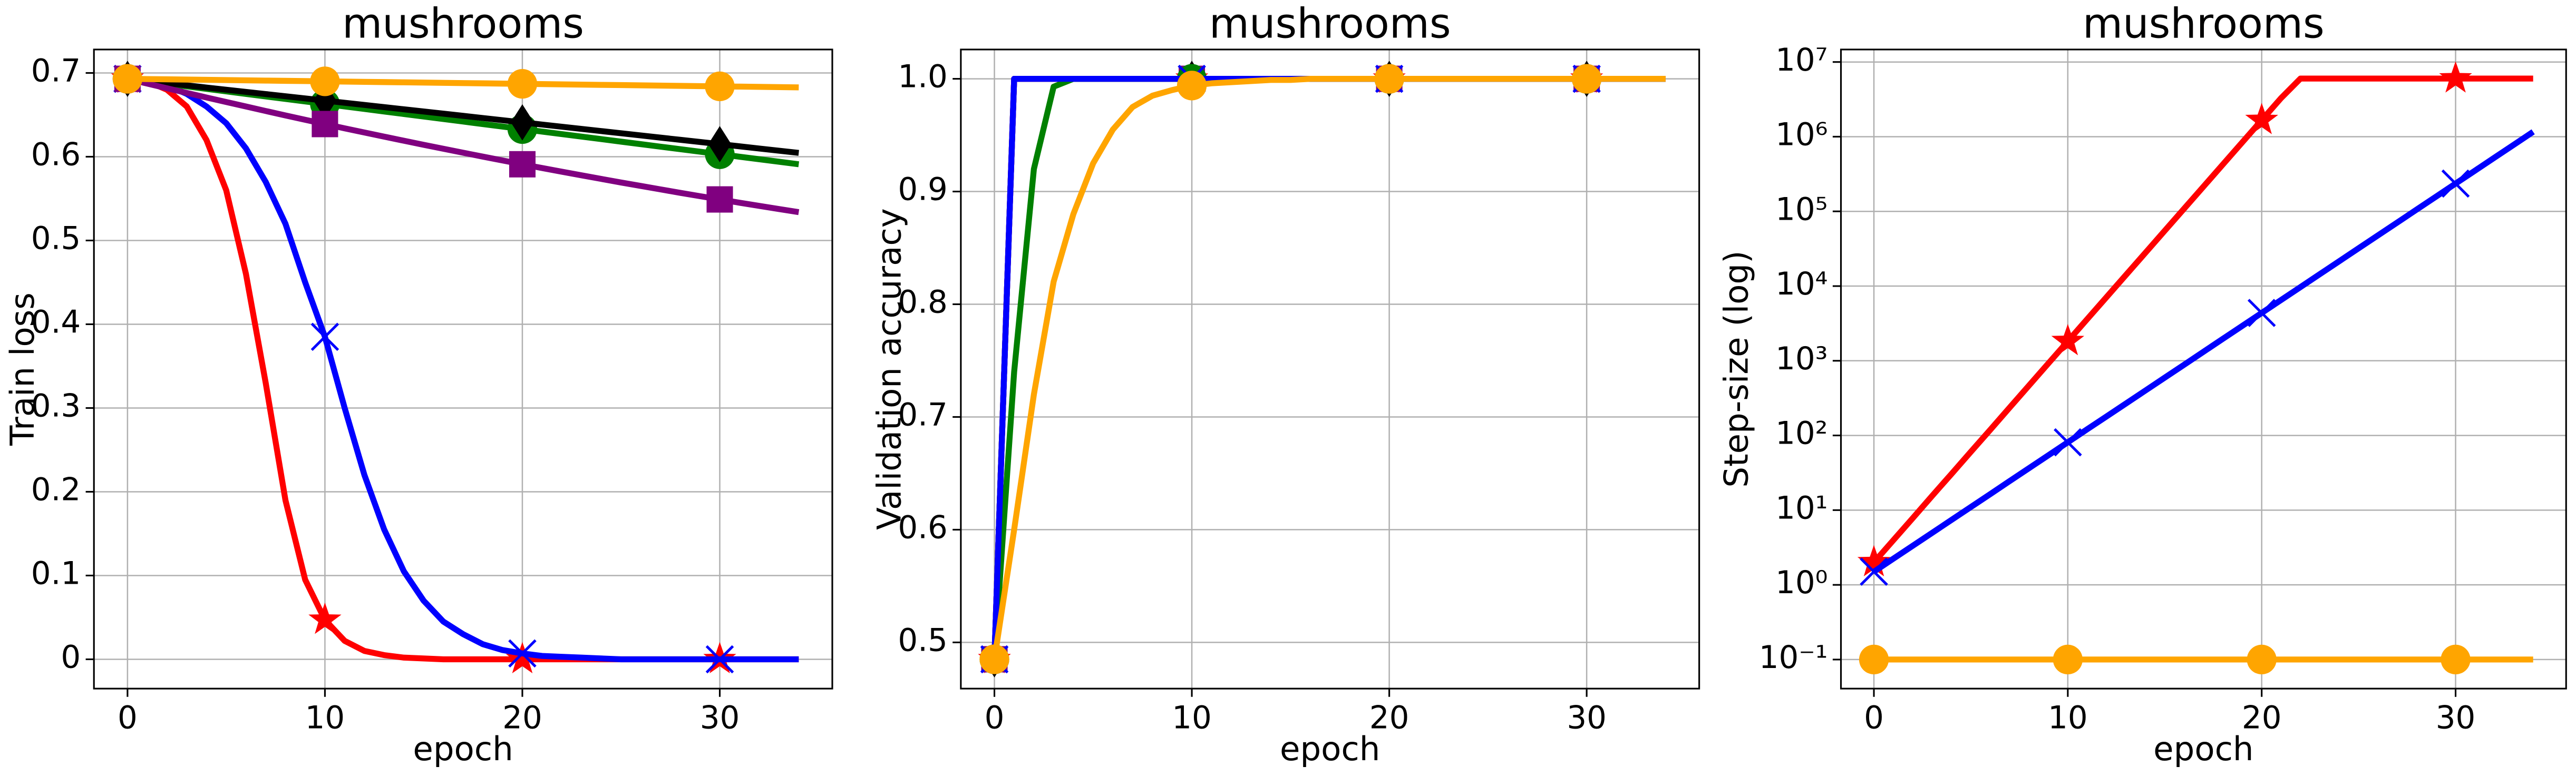 Image resolution: width=2576 pixels, height=776 pixels. What do you see at coordinates (922, 302) in the screenshot?
I see `y-tick-label: 0.8` at bounding box center [922, 302].